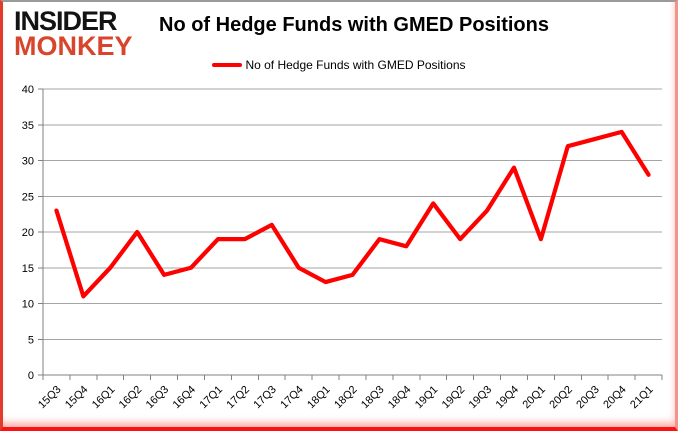  Describe the element at coordinates (534, 398) in the screenshot. I see `x-axis-tick-label: 20Q1` at that location.